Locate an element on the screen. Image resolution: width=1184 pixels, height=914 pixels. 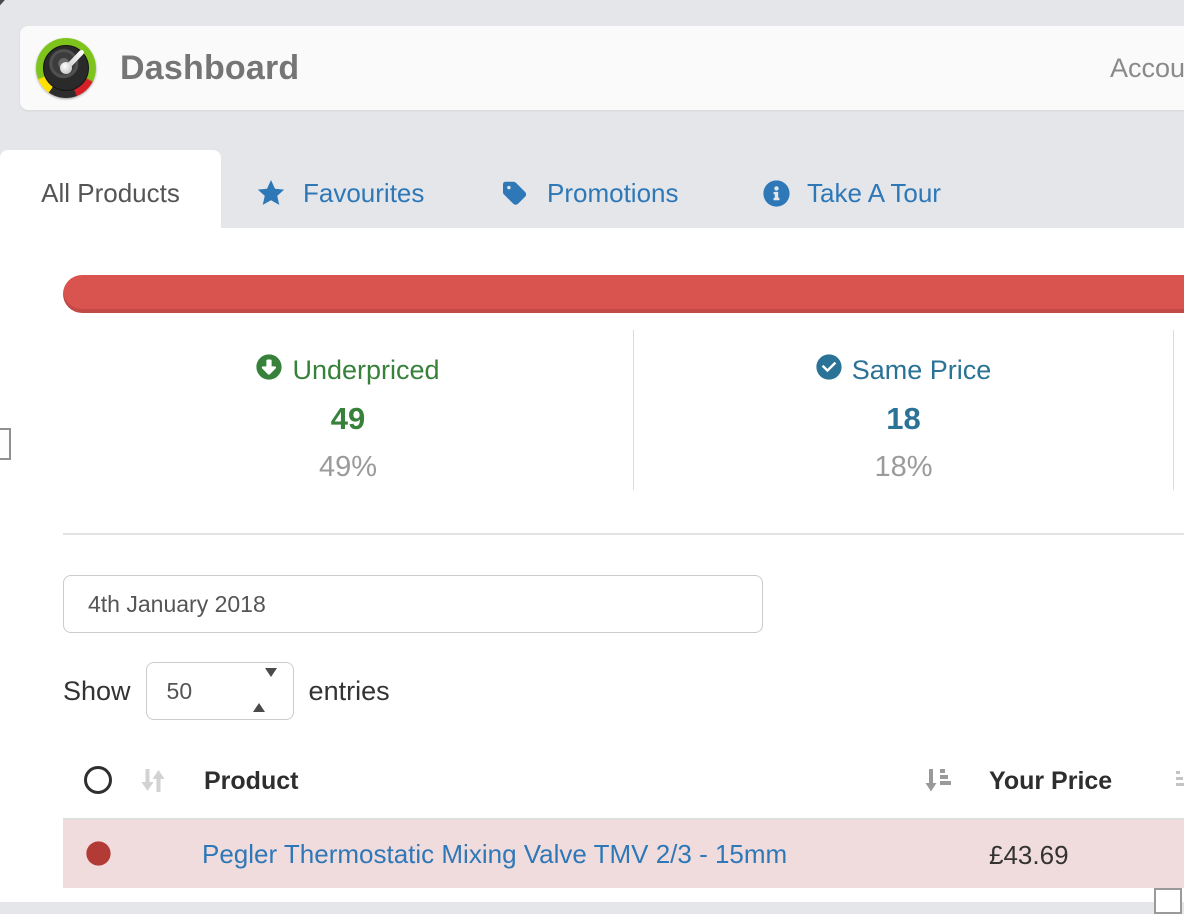
tab-take-a-tour: Take A Tour is located at coordinates (852, 189).